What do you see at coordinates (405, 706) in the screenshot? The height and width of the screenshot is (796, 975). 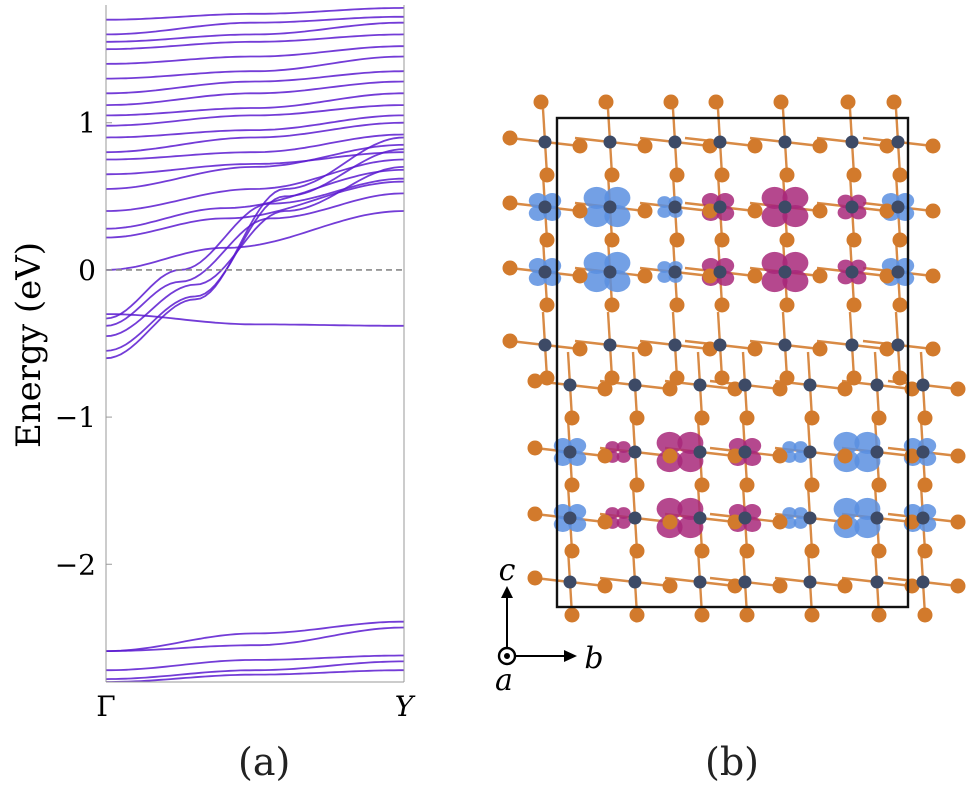 I see `x-tick-label-y: Y` at bounding box center [405, 706].